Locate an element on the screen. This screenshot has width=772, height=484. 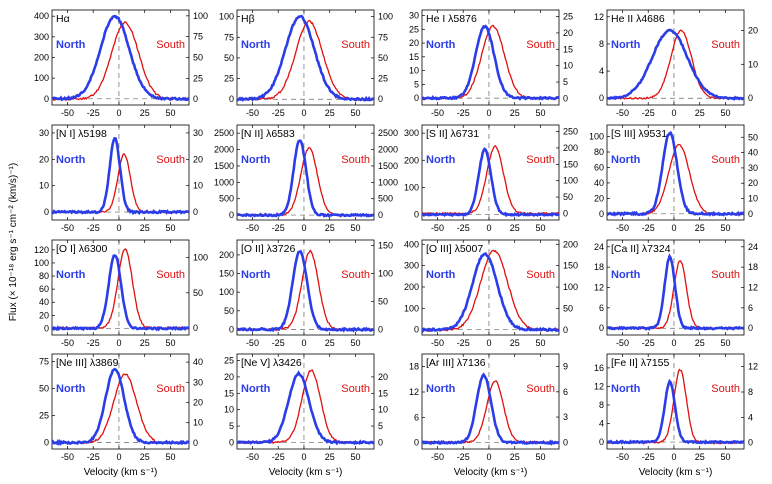
panel-title: [Ne III] λ3869 is located at coordinates (87, 363).